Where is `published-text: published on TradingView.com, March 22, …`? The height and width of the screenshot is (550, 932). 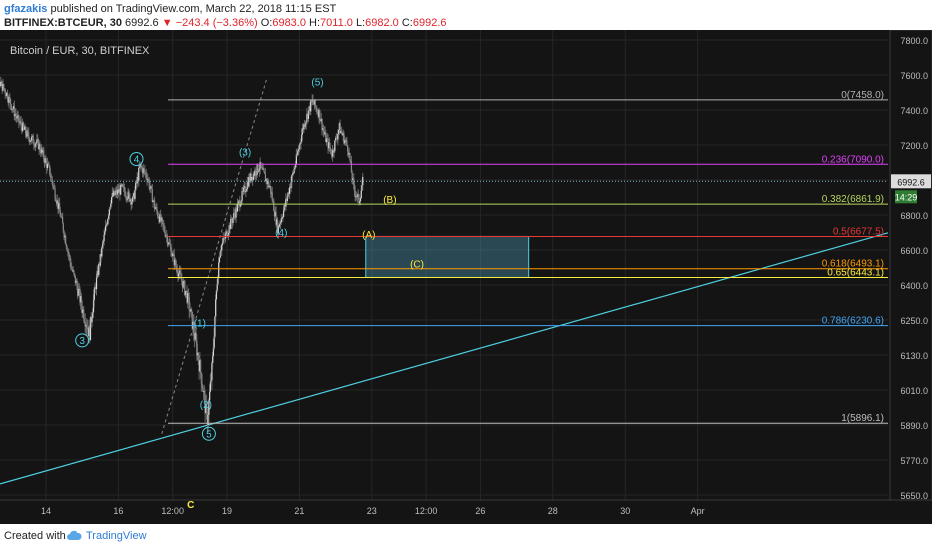 published-text: published on TradingView.com, March 22, … is located at coordinates (193, 9).